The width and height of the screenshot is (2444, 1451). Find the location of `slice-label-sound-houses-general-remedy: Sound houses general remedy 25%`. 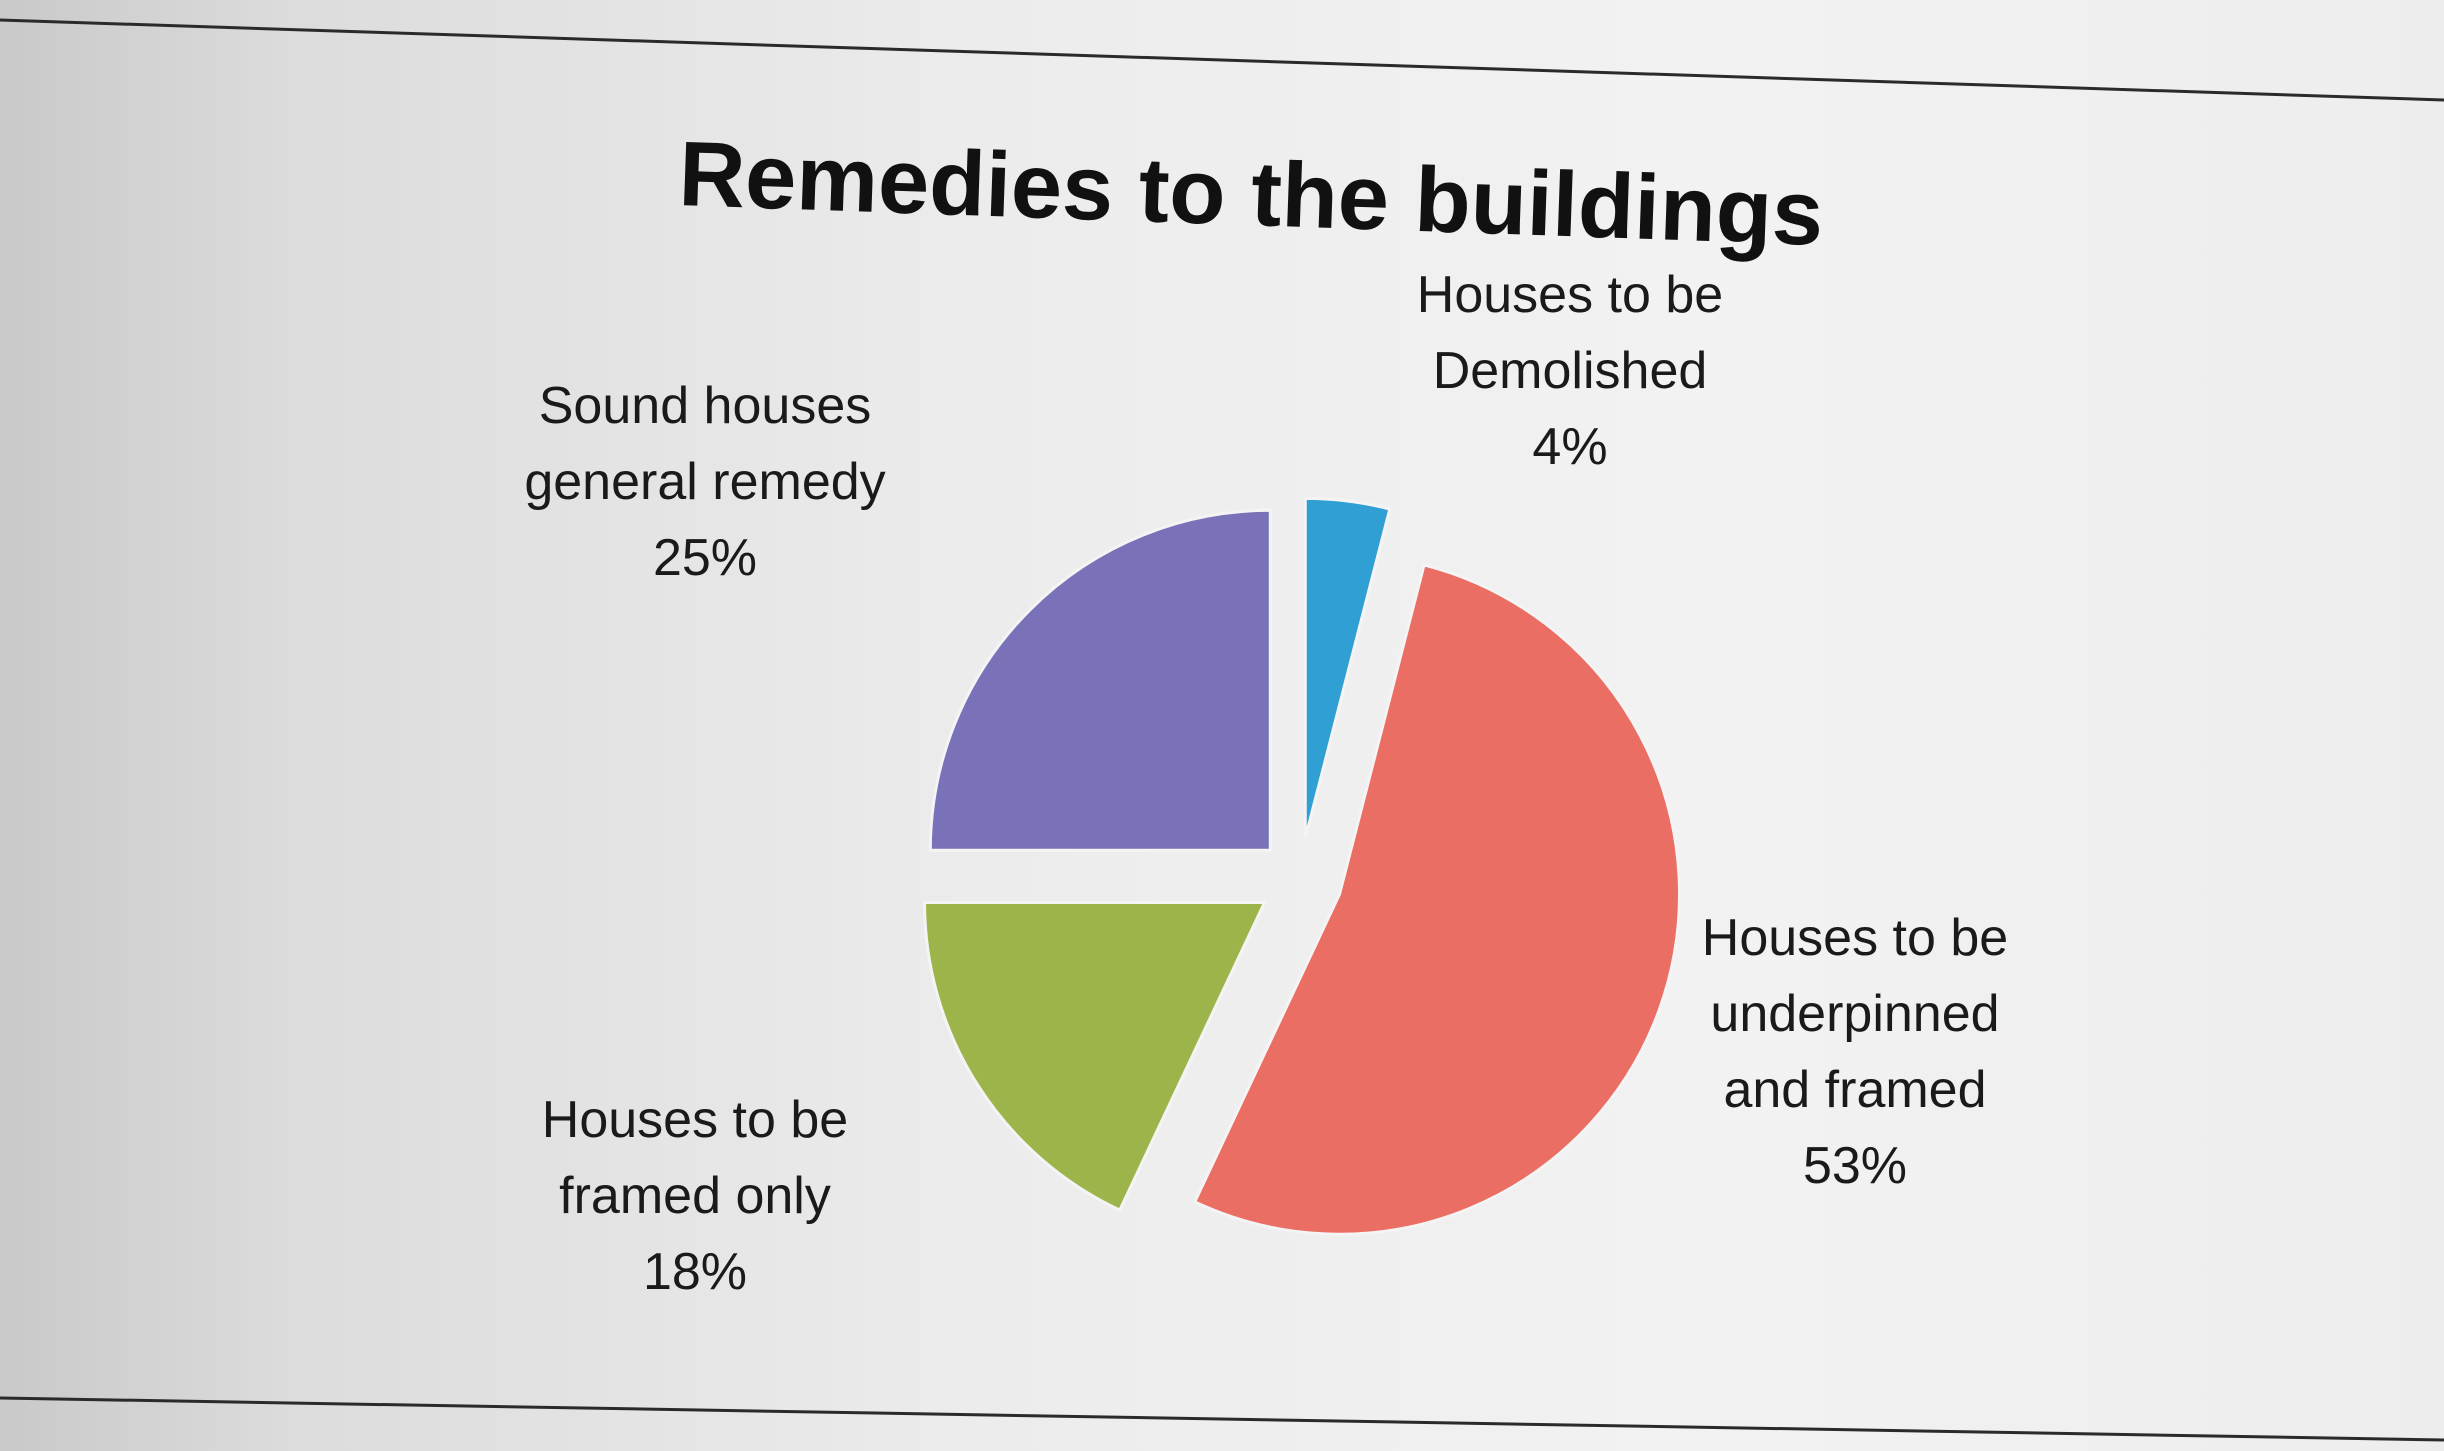

slice-label-sound-houses-general-remedy: Sound houses general remedy 25% is located at coordinates (704, 482).